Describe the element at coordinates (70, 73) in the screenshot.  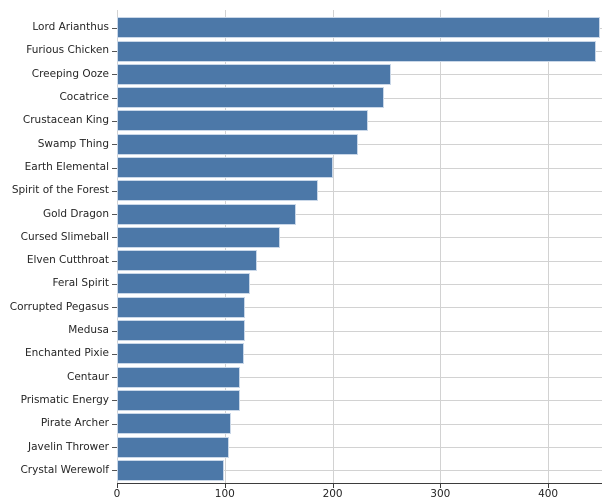
I see `y-tick-label: Creeping Ooze` at that location.